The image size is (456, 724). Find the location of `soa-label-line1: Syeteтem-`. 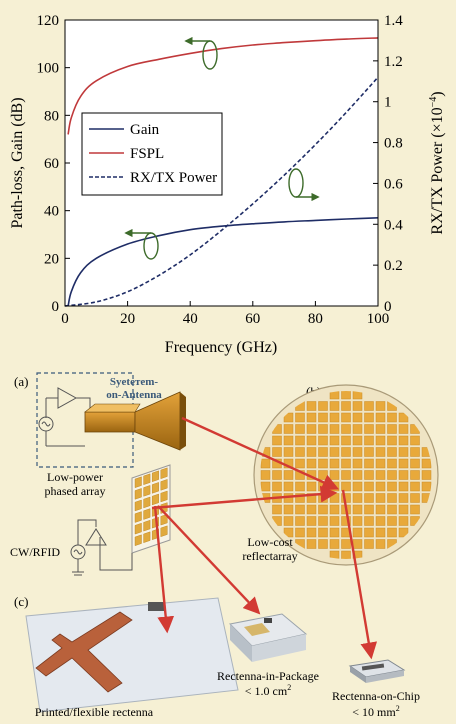

soa-label-line1: Syeteтem- is located at coordinates (134, 382).